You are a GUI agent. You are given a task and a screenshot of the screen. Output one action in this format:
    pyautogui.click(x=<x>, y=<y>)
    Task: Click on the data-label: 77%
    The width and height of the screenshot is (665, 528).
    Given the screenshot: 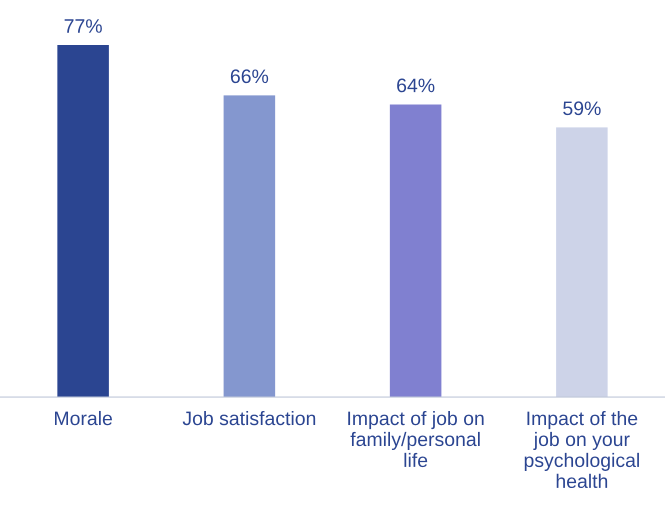 What is the action you would take?
    pyautogui.click(x=83, y=26)
    